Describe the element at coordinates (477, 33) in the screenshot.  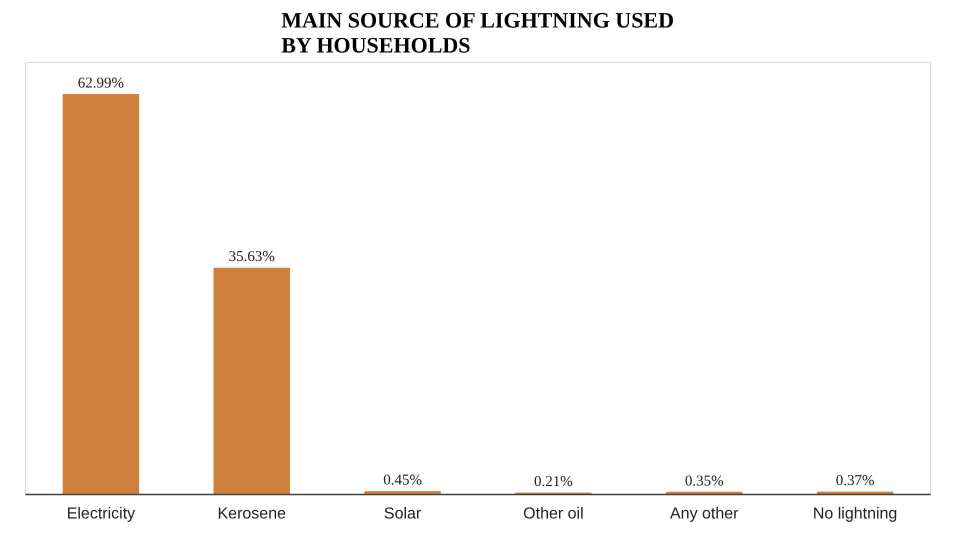
I see `chart-title: MAIN SOURCE OF LIGHTNING USED BY HOUSEHOLDS` at that location.